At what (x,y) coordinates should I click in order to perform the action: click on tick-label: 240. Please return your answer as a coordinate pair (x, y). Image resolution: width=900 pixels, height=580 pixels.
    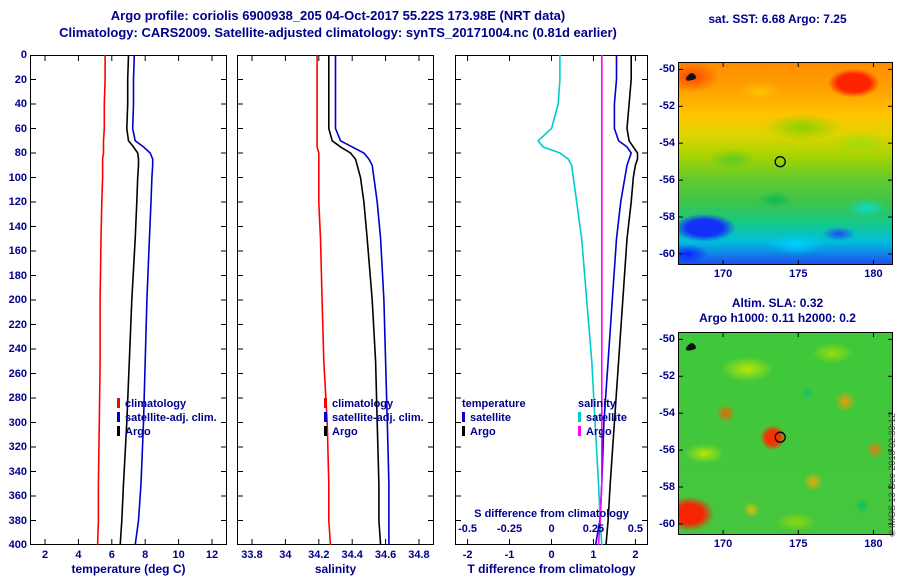
    Looking at the image, I should click on (17, 349).